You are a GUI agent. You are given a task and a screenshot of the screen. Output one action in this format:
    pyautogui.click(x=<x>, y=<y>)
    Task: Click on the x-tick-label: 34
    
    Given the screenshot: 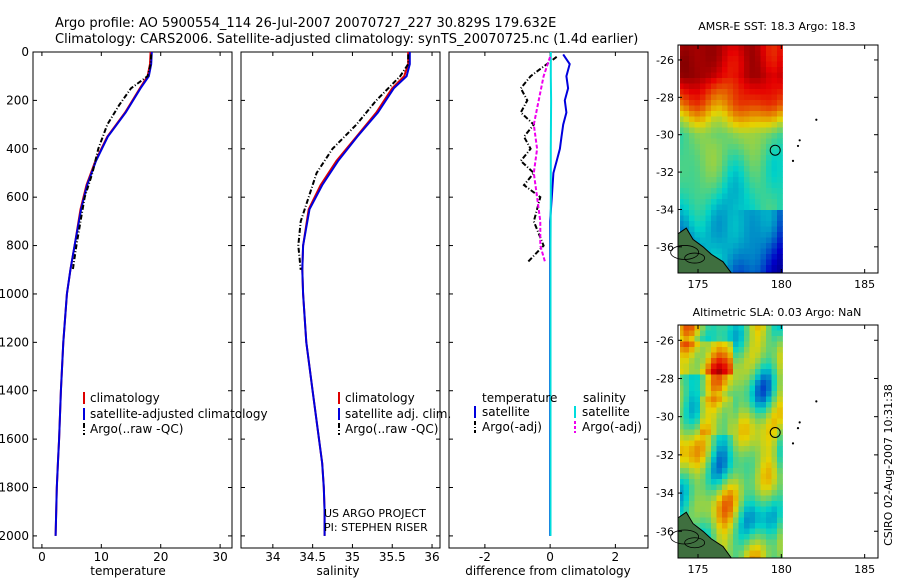 What is the action you would take?
    pyautogui.click(x=272, y=557)
    